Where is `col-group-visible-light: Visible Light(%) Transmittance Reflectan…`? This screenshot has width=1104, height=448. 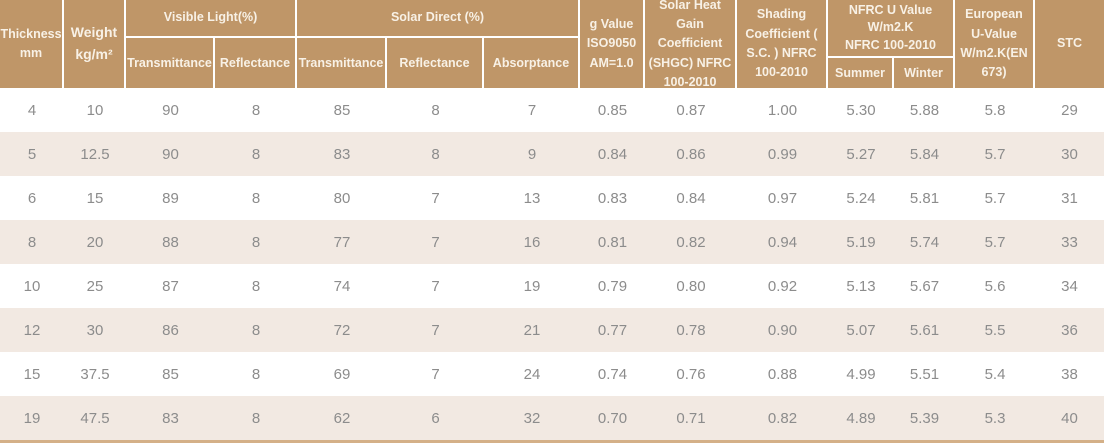
col-group-visible-light: Visible Light(%) Transmittance Reflectan… is located at coordinates (211, 44).